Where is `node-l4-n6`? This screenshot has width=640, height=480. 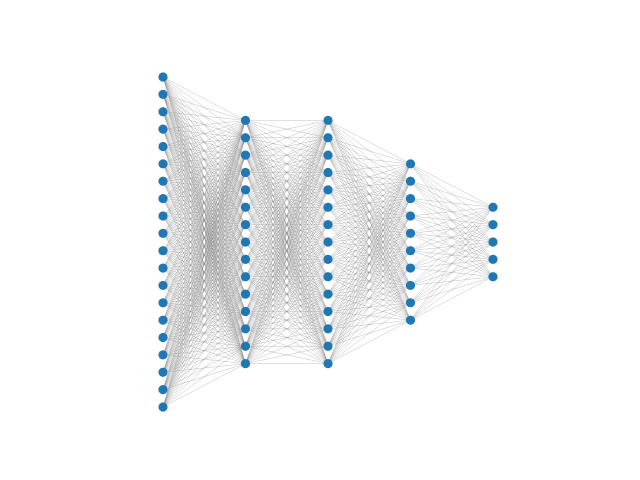 node-l4-n6 is located at coordinates (410, 251).